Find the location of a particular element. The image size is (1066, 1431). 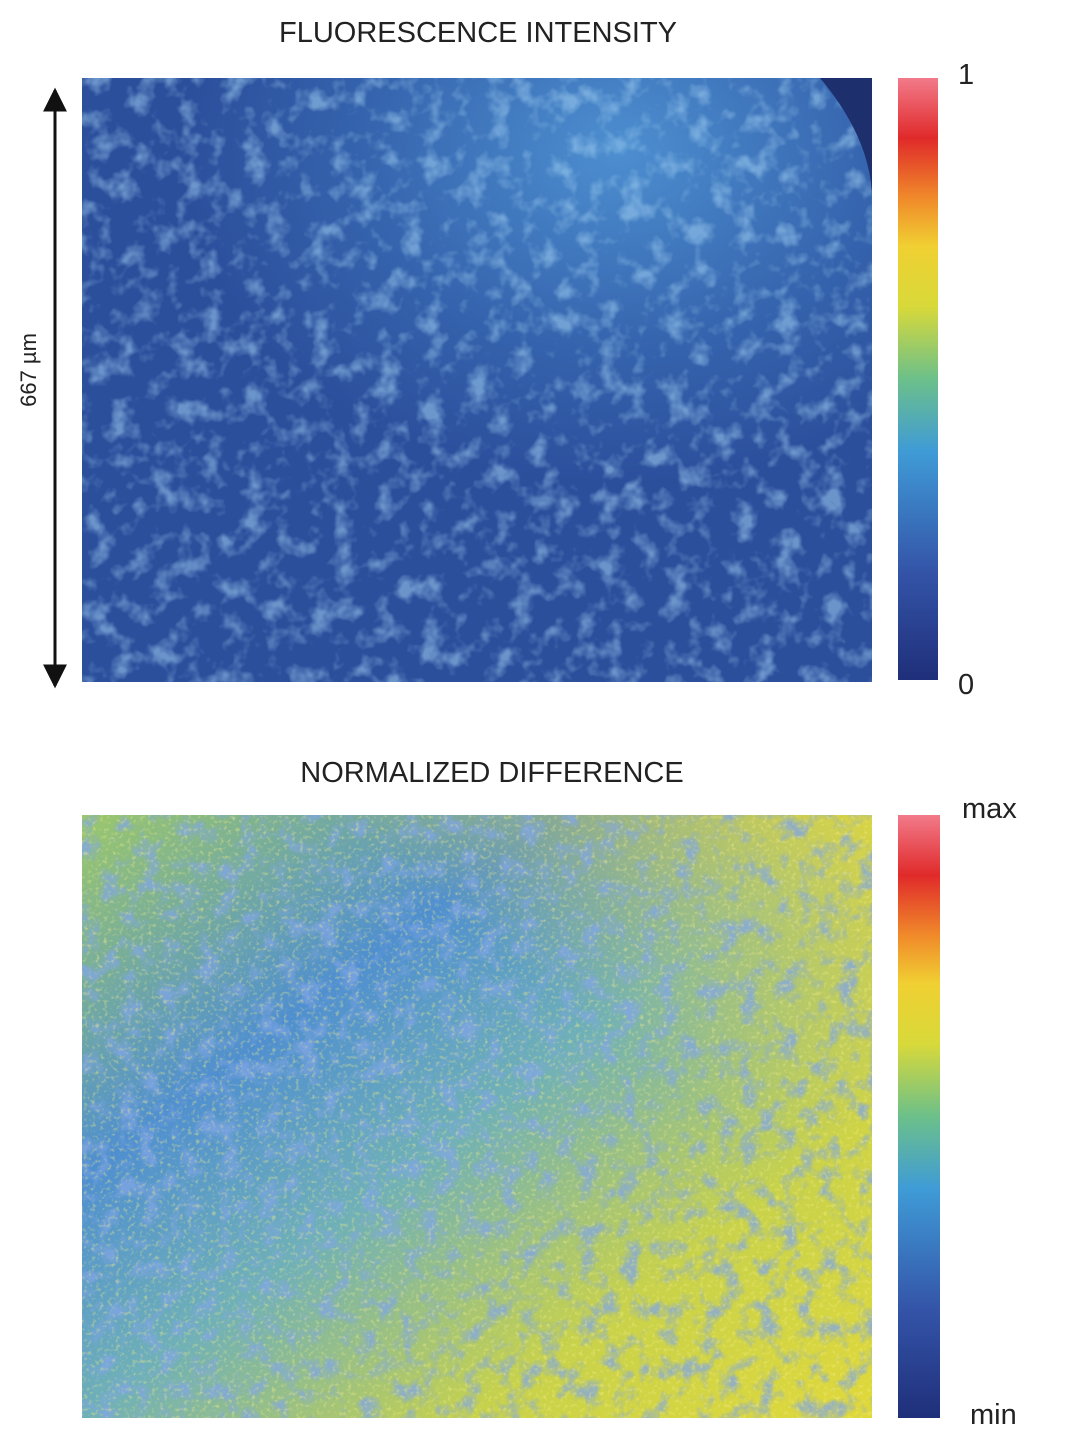

colorbar-max-label: 1 is located at coordinates (966, 75).